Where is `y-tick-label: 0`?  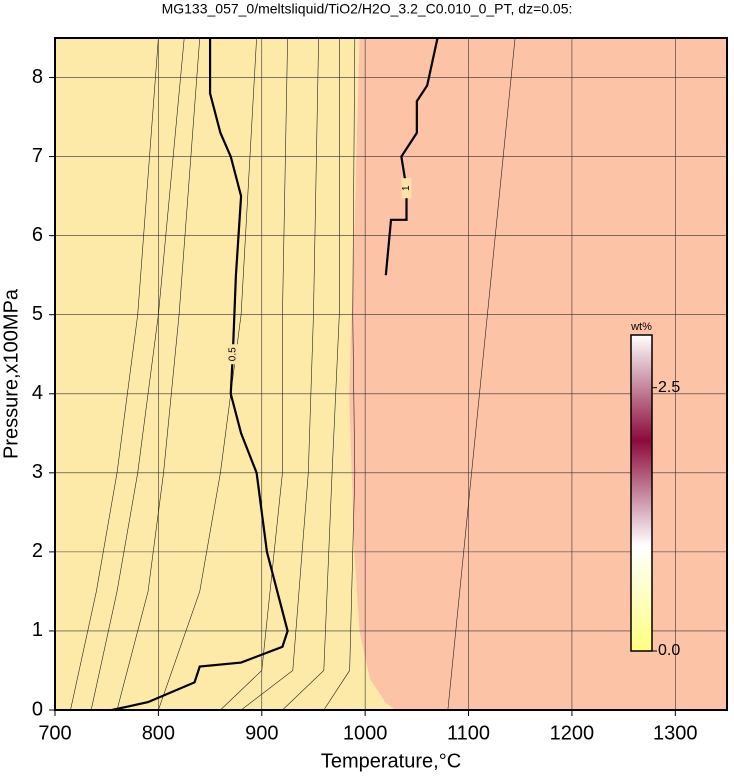
y-tick-label: 0 is located at coordinates (37, 709).